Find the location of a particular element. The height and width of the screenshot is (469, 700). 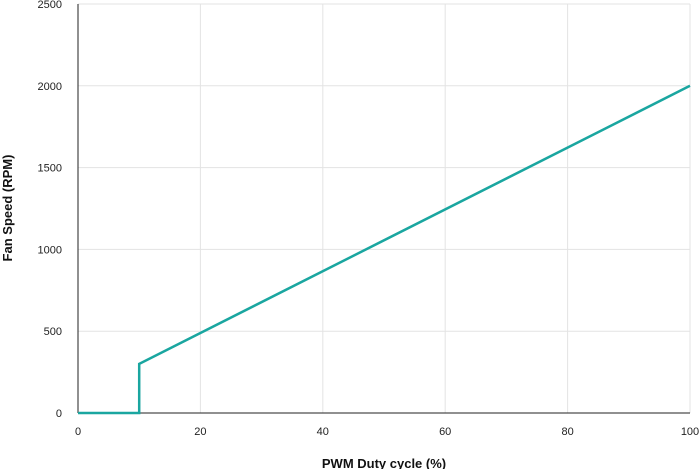

y-tick-label: 2500 is located at coordinates (50, 5).